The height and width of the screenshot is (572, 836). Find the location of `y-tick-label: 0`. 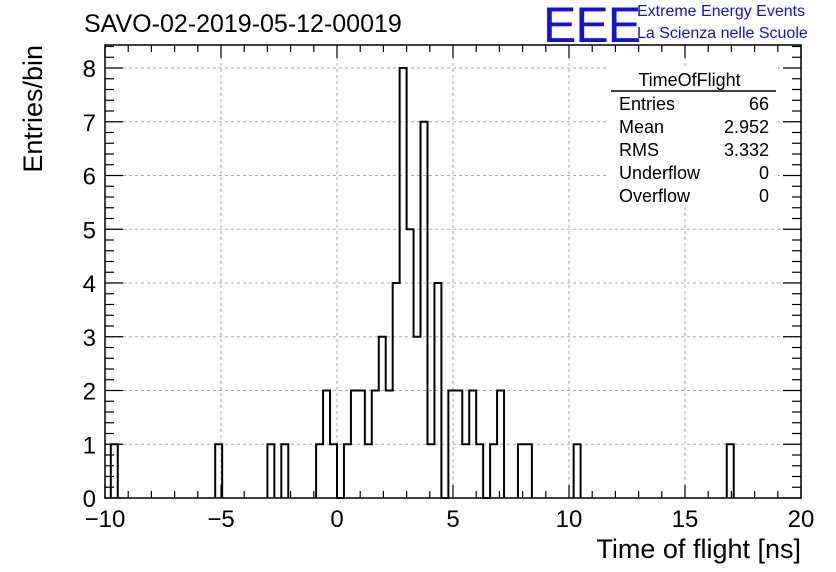

y-tick-label: 0 is located at coordinates (89, 499).